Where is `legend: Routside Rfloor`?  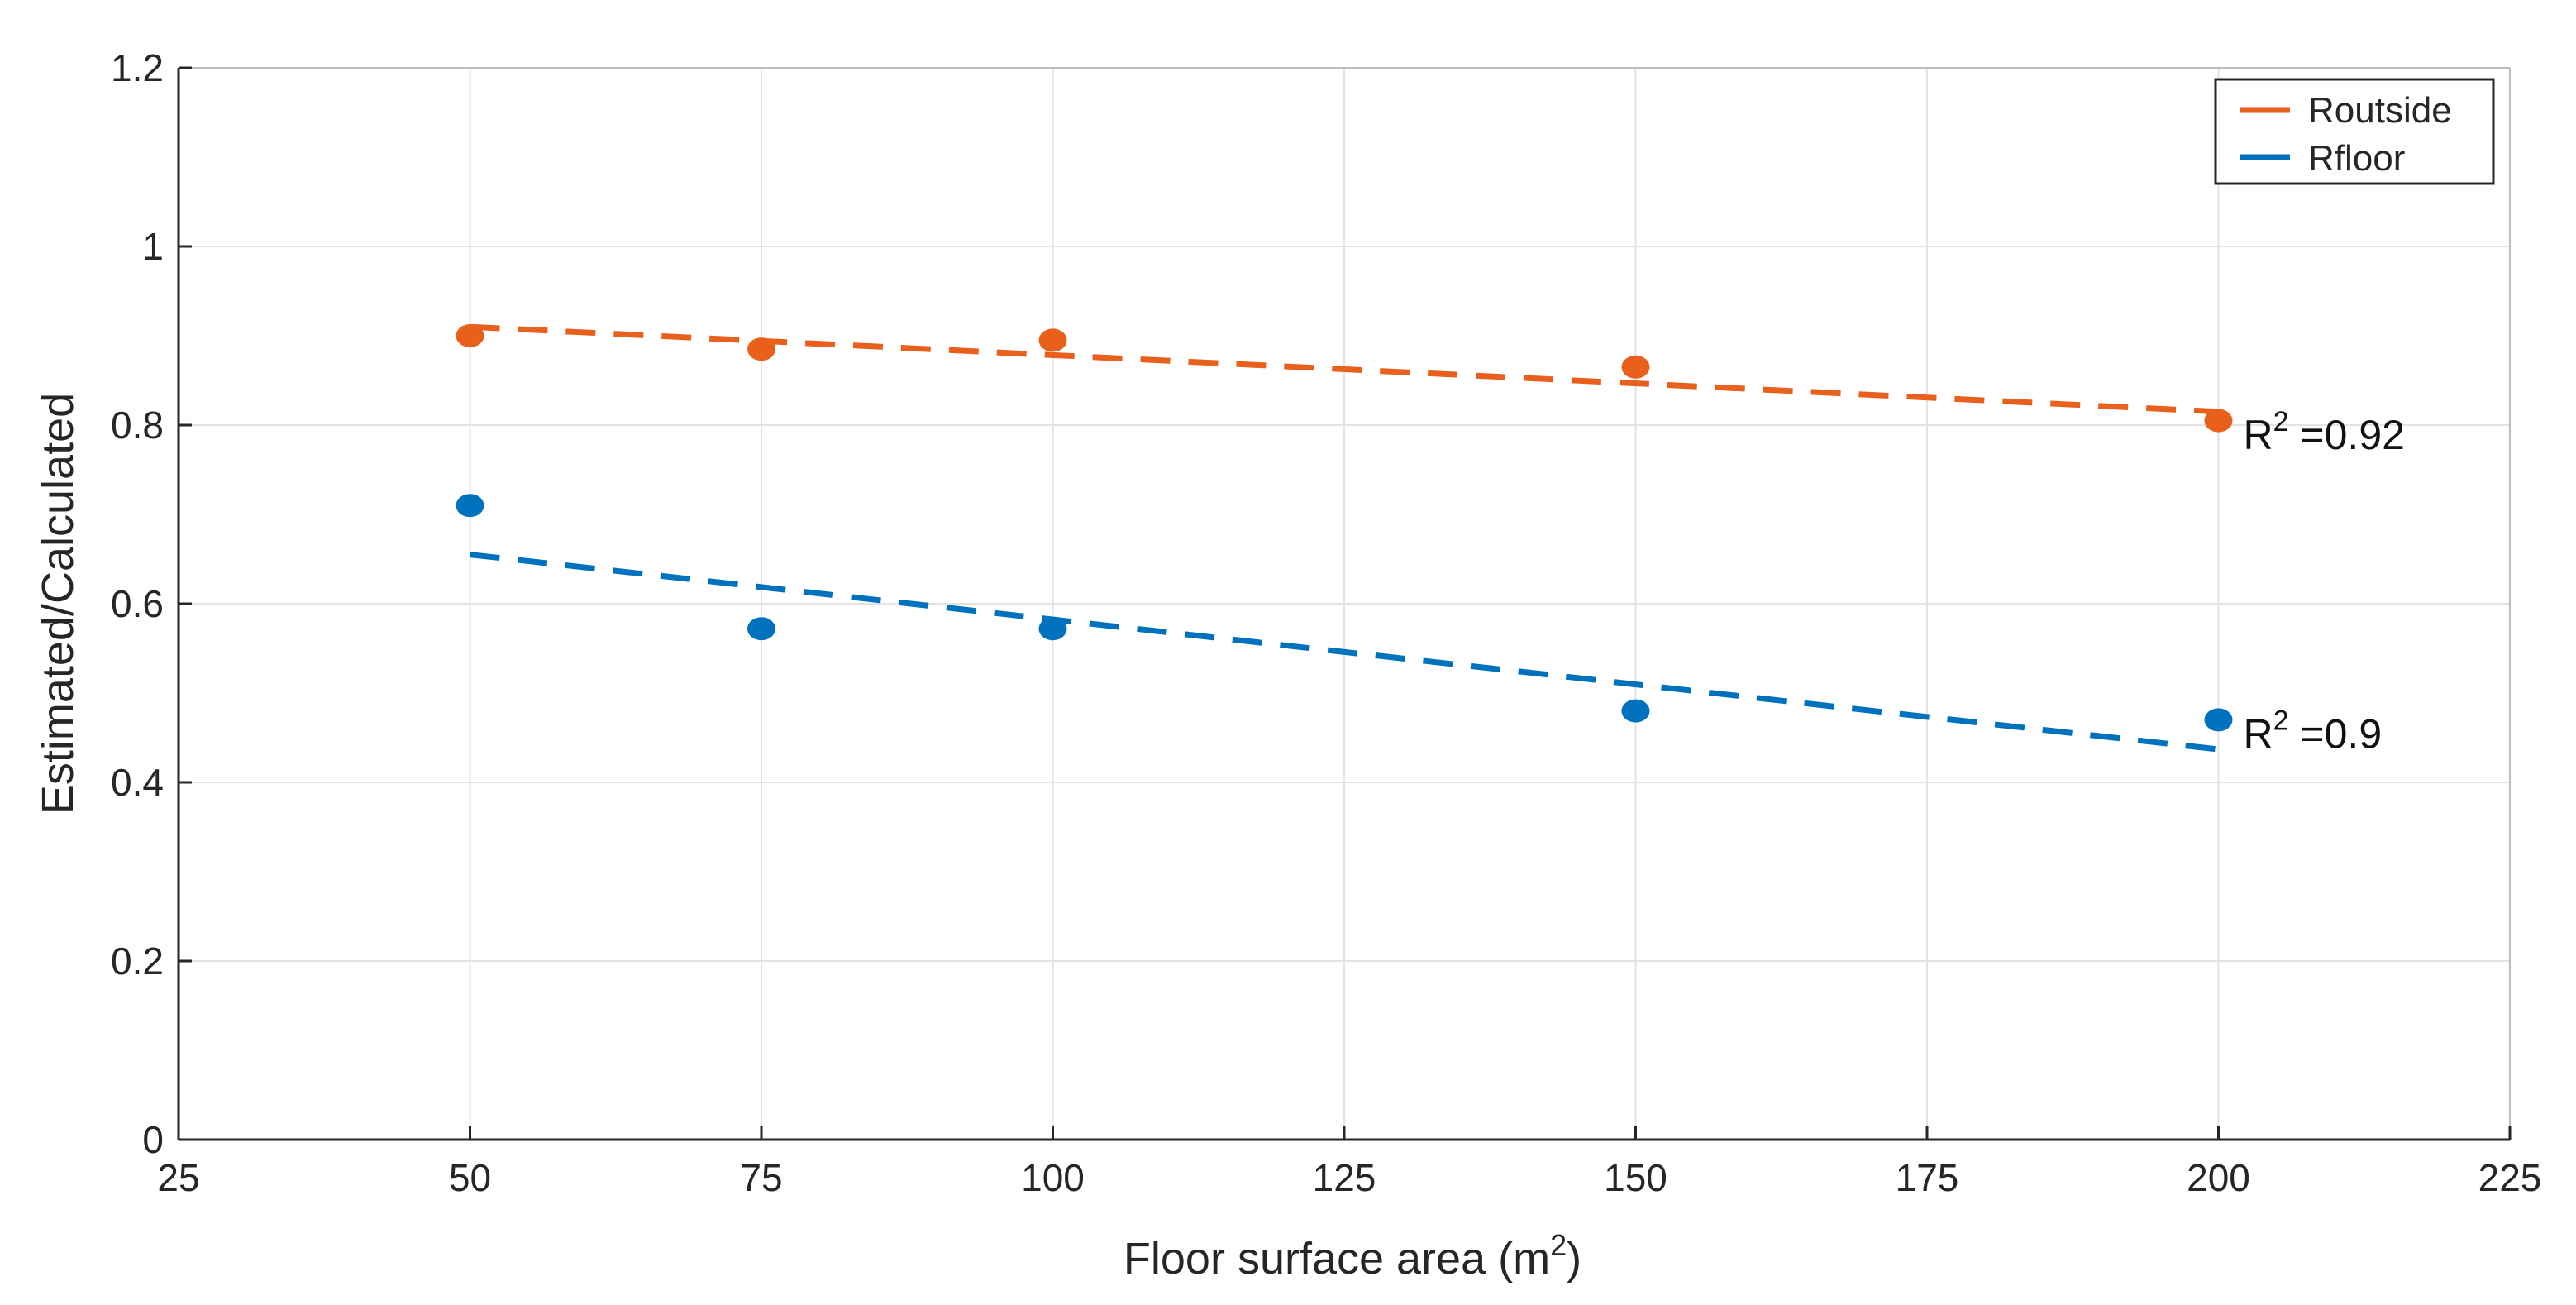
legend: Routside Rfloor is located at coordinates (2354, 131).